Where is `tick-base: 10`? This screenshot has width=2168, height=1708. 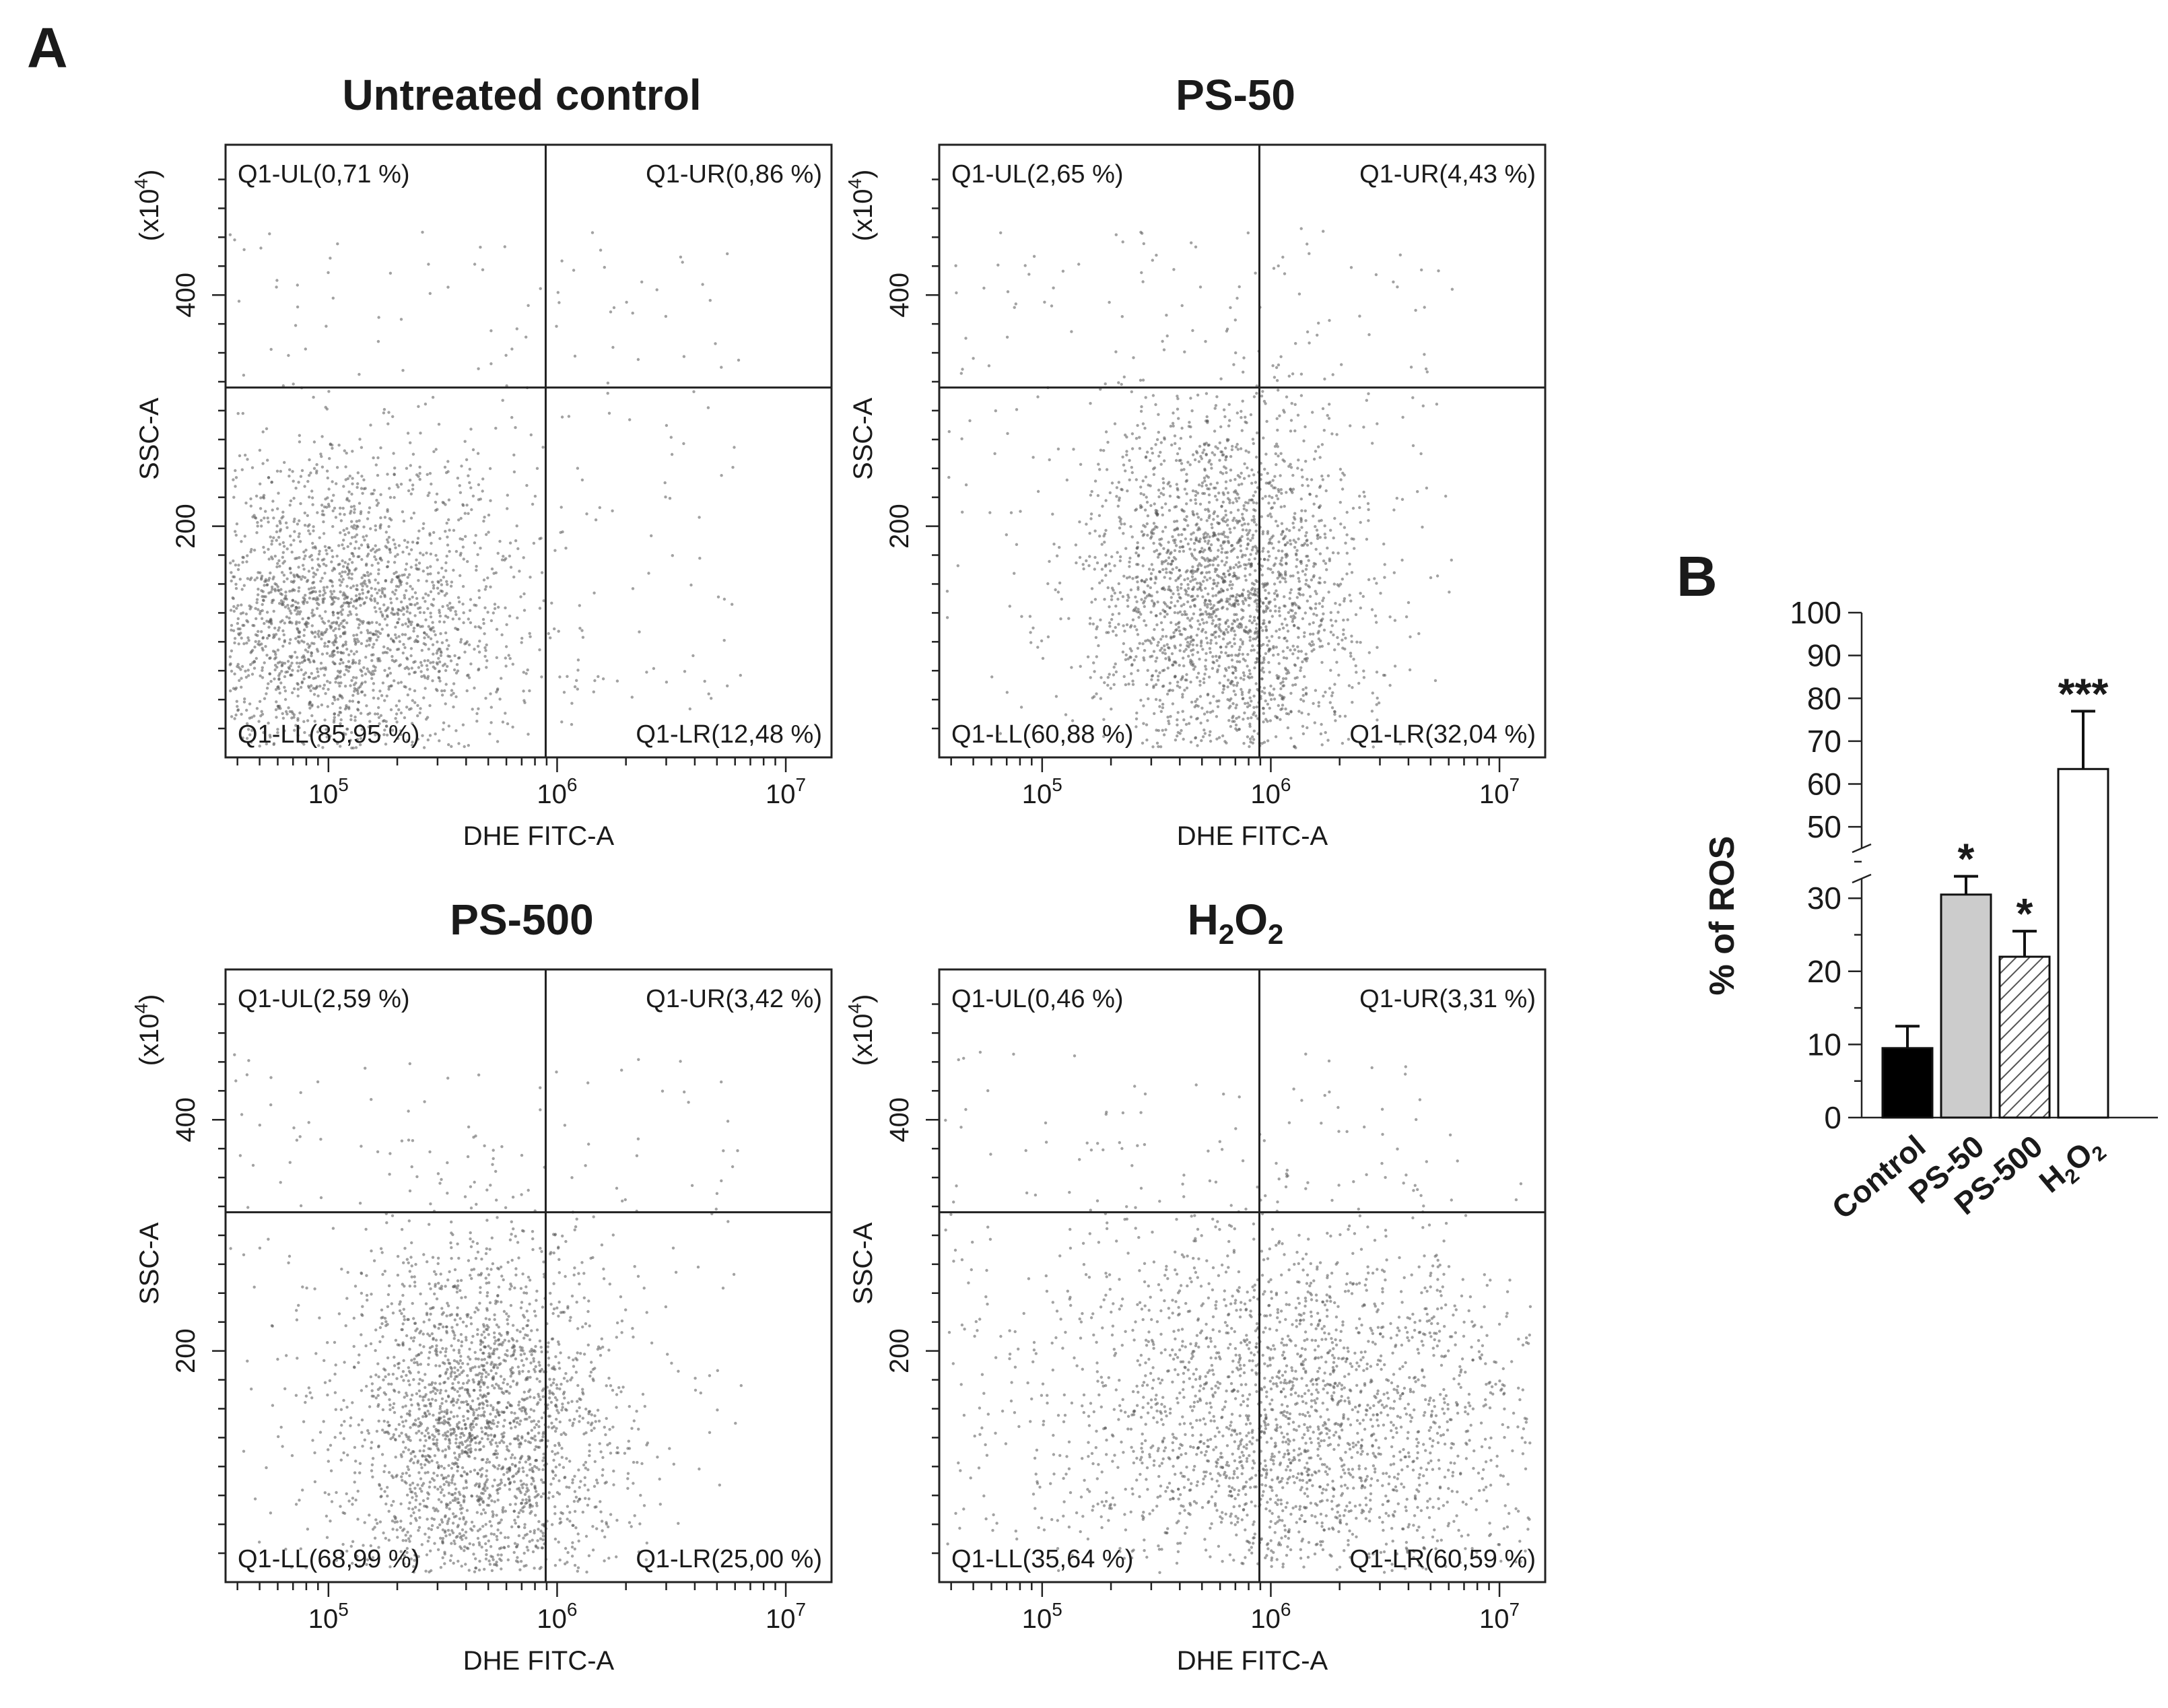 tick-base: 10 is located at coordinates (323, 794).